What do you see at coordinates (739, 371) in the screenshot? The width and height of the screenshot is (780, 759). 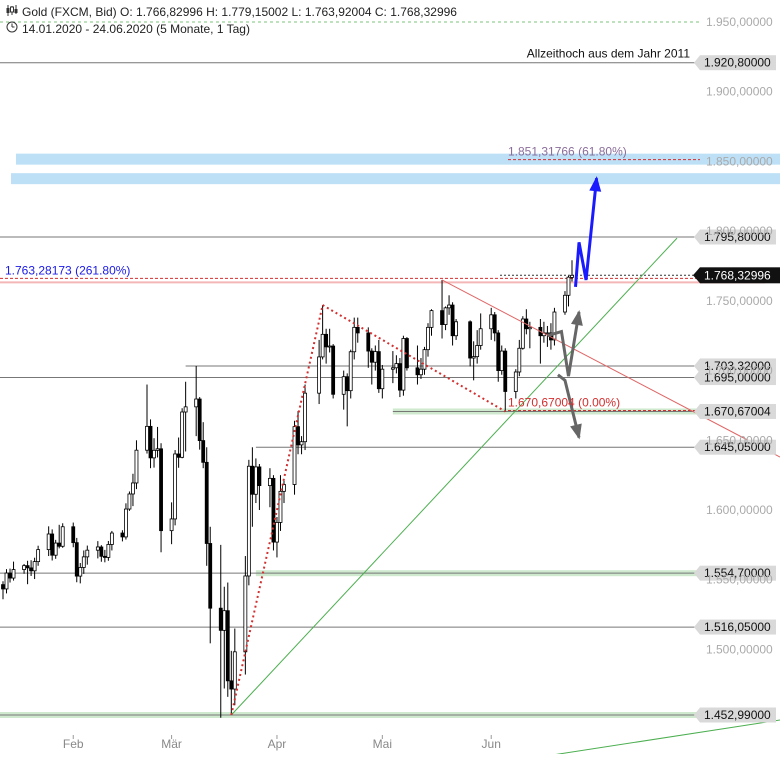 I see `price-tick-label: 1.700,00000` at bounding box center [739, 371].